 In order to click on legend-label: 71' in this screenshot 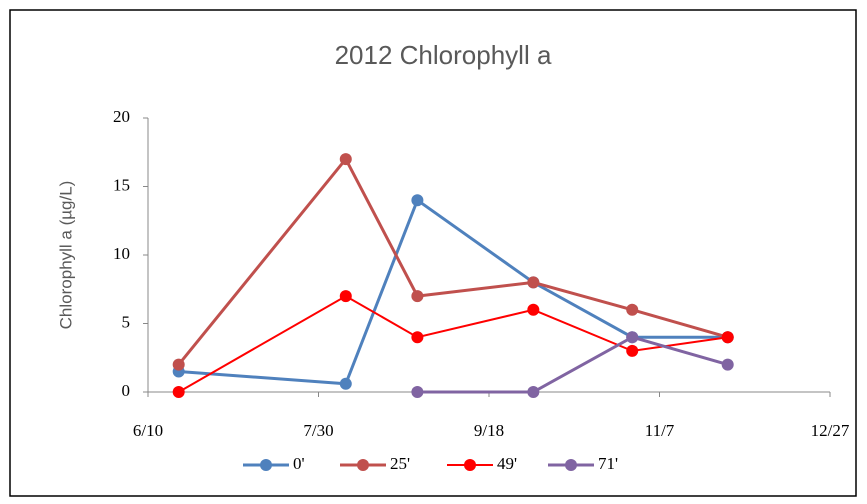, I will do `click(608, 463)`.